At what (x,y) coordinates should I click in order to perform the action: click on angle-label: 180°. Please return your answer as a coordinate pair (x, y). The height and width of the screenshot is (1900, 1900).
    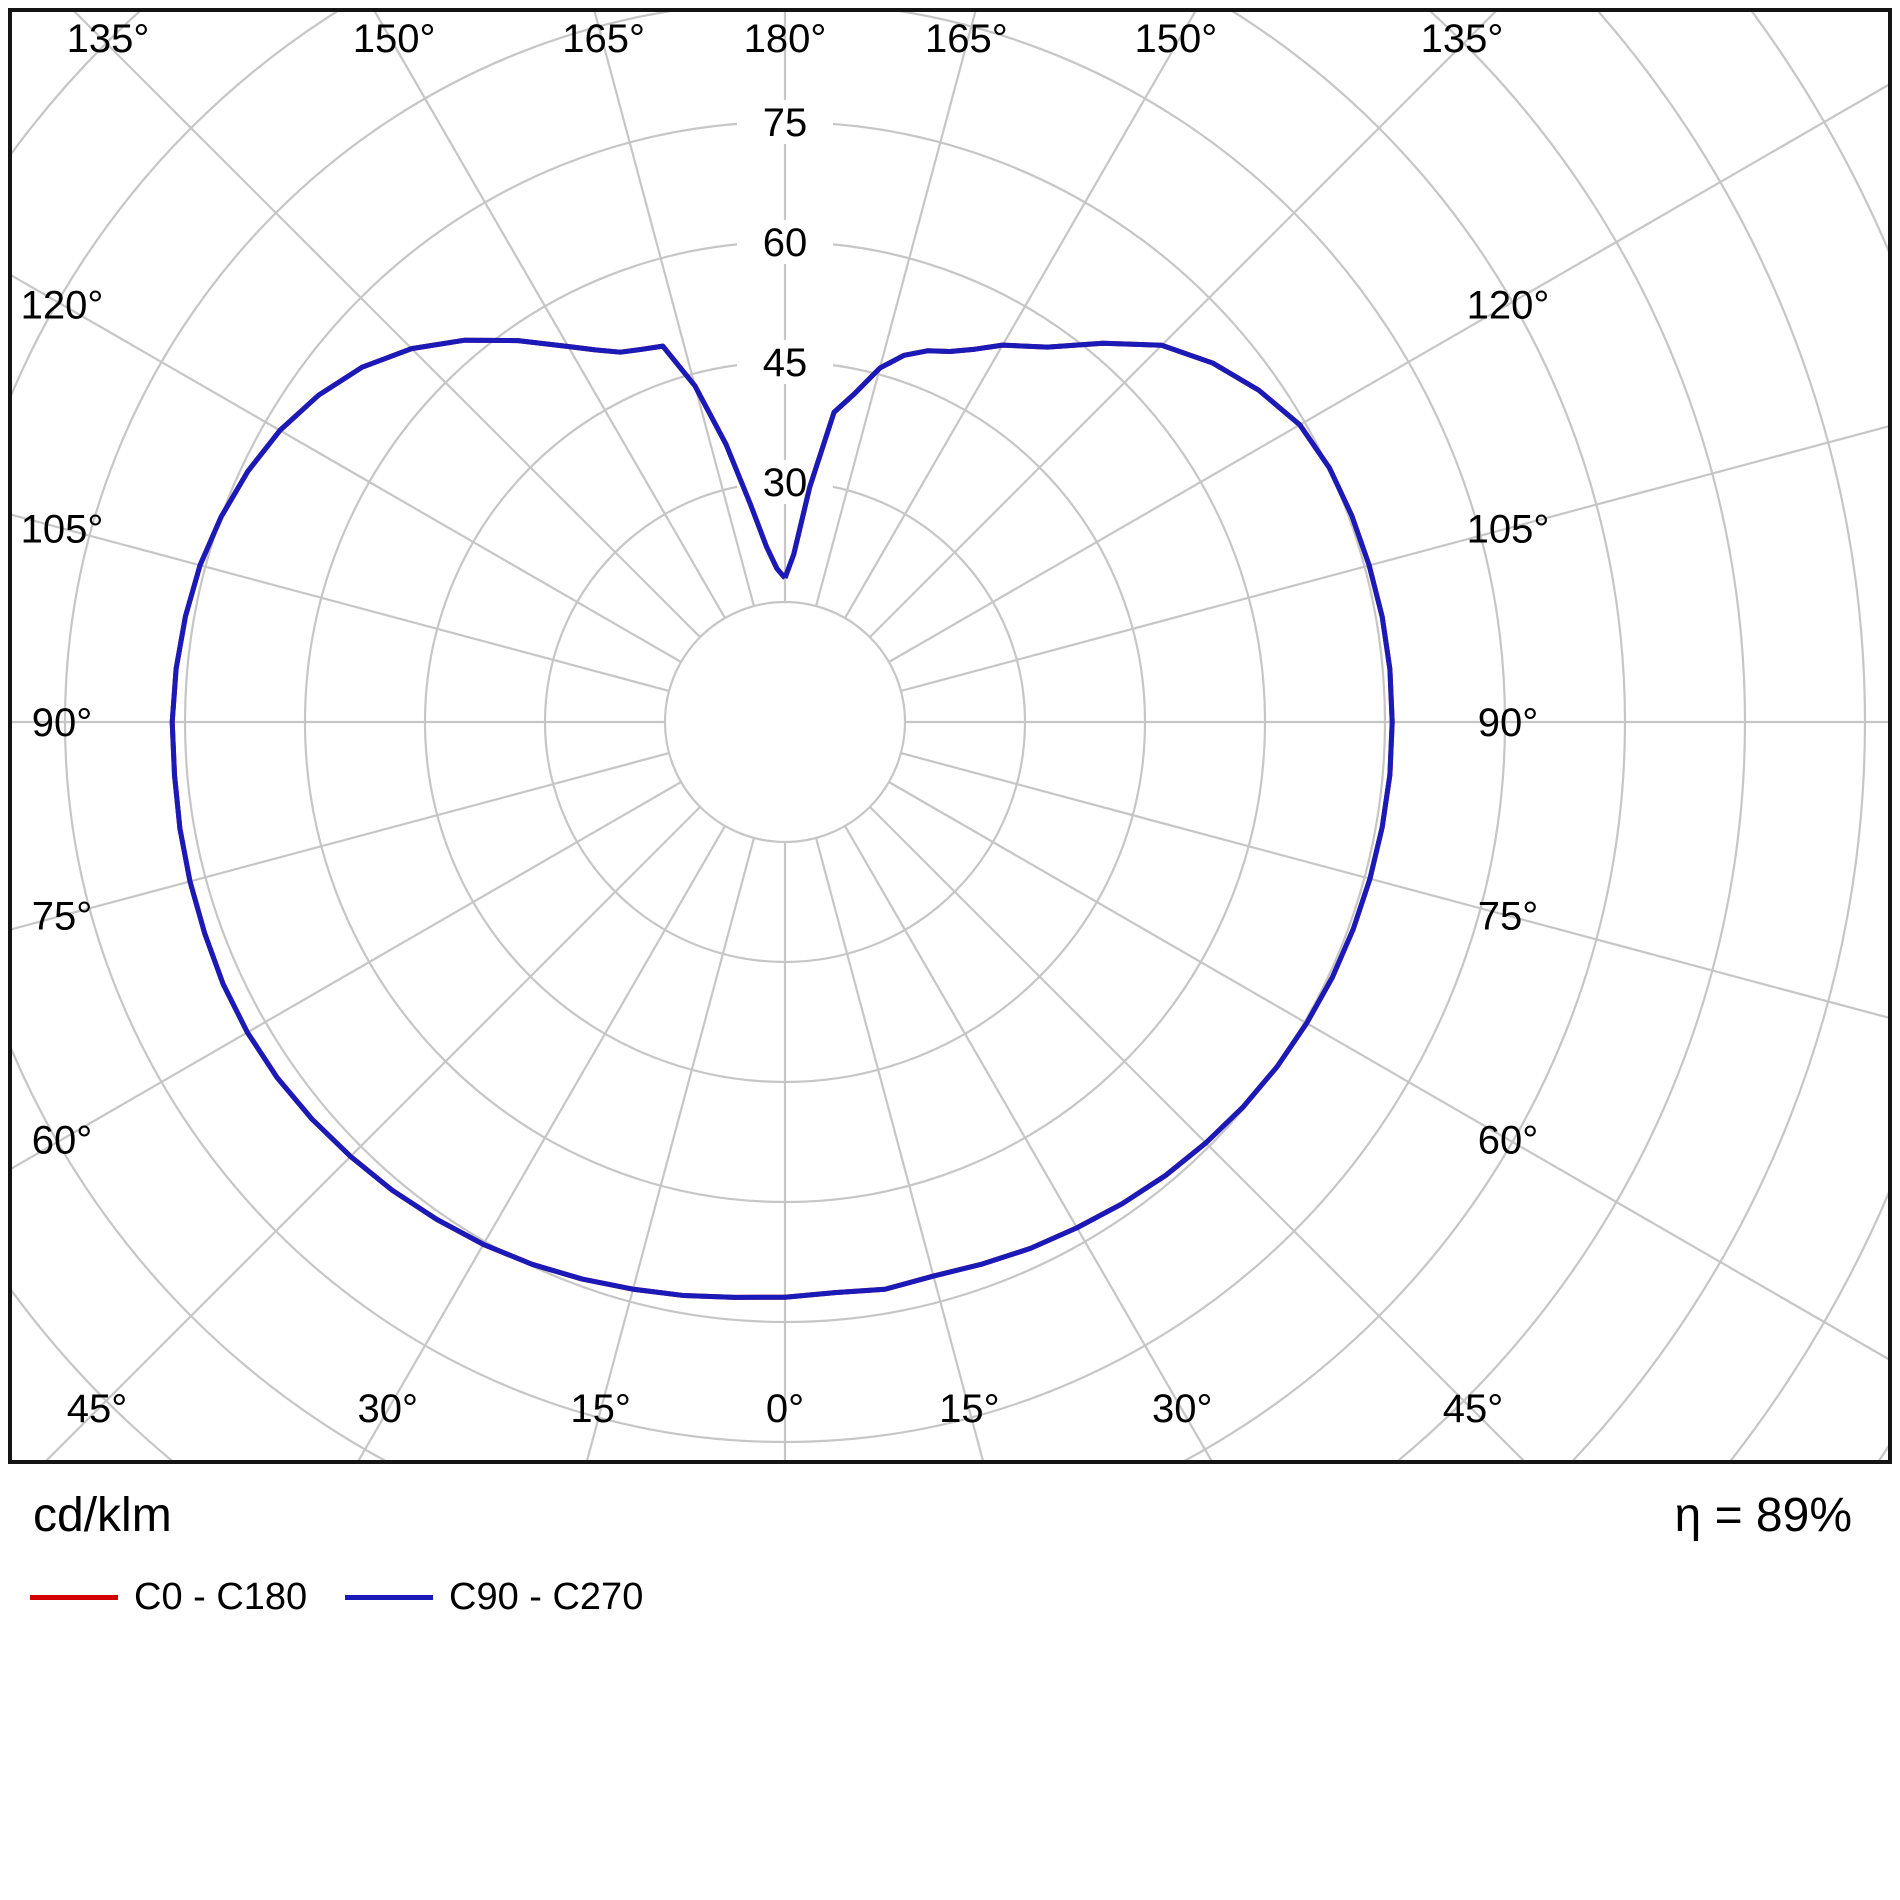
    Looking at the image, I should click on (785, 39).